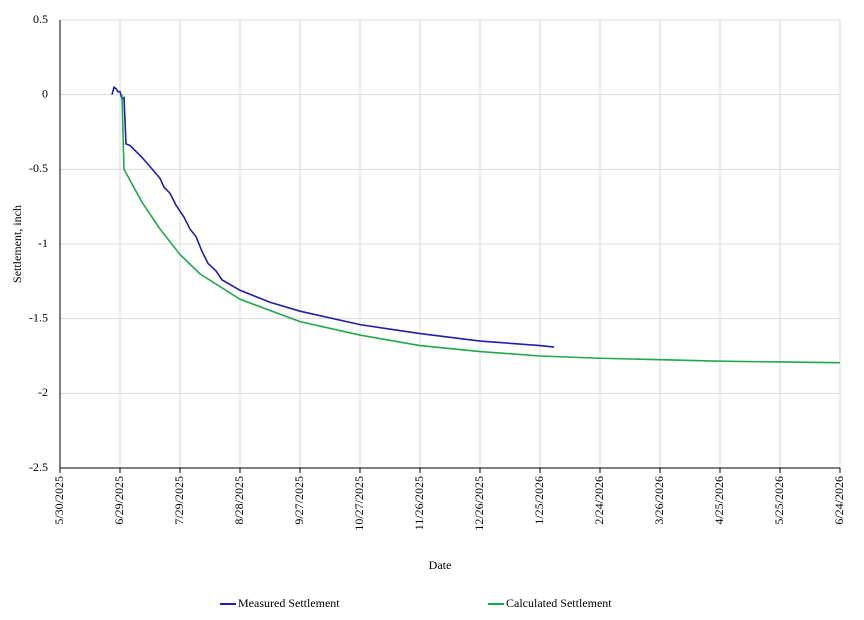 The height and width of the screenshot is (620, 864). What do you see at coordinates (599, 500) in the screenshot?
I see `x-tick-label: 2/24/2026` at bounding box center [599, 500].